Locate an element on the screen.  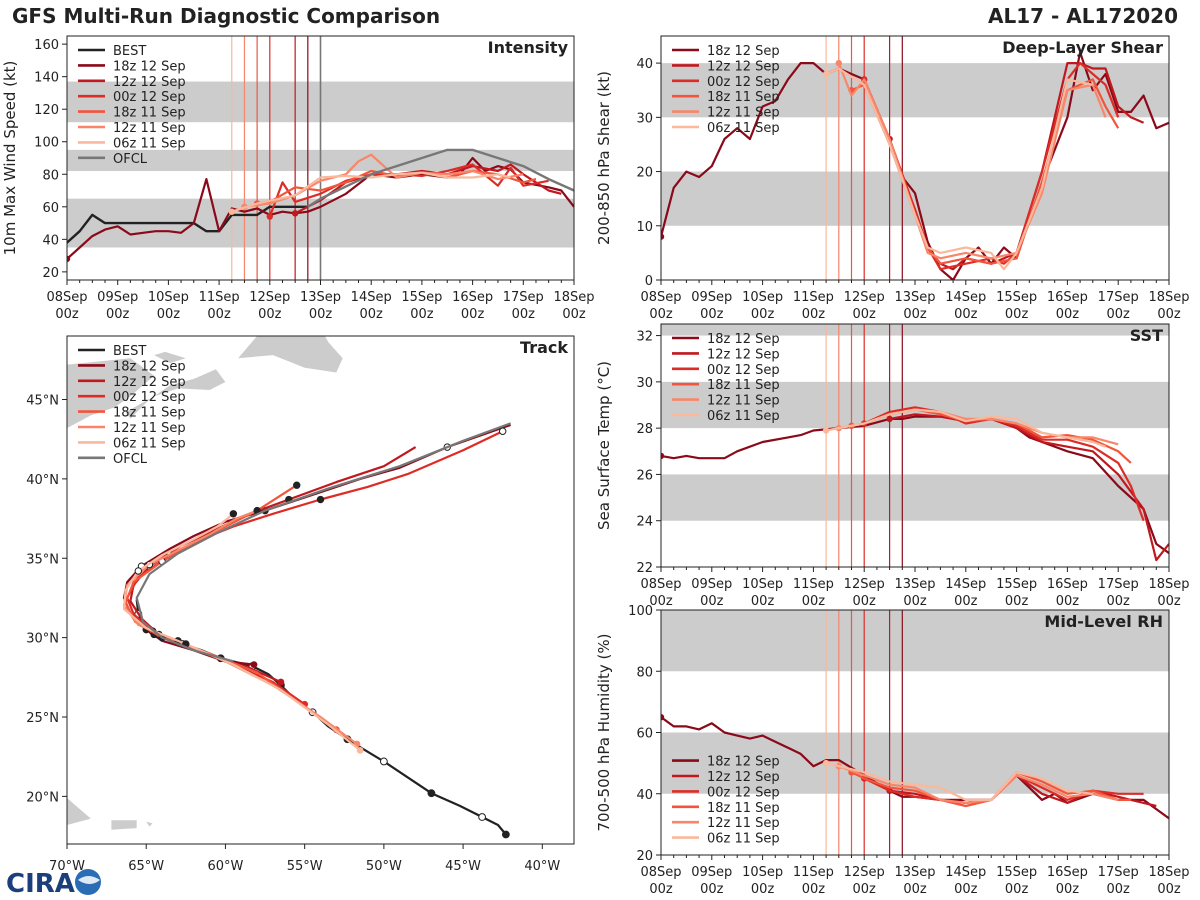
rh-legend-label: 18z 11 Sep is located at coordinates (743, 808).